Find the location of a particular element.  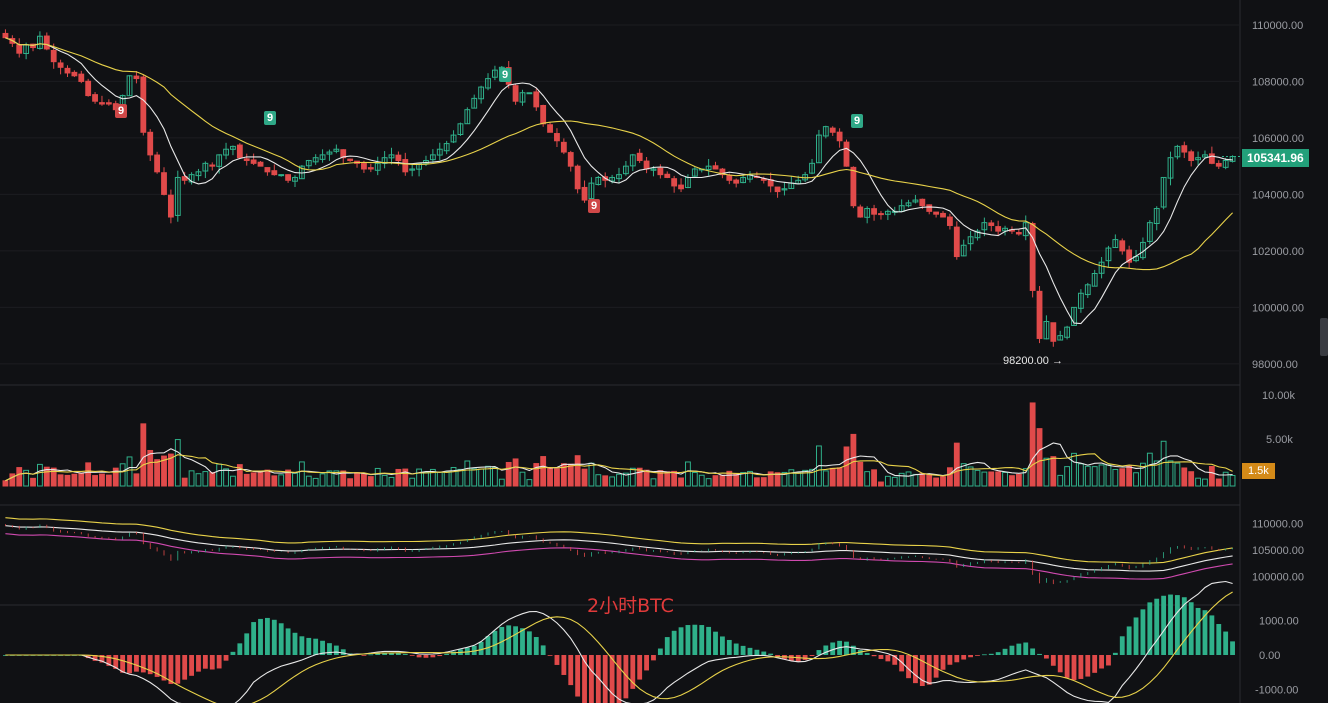

macd-tick-label: -1000.00 is located at coordinates (1276, 691).